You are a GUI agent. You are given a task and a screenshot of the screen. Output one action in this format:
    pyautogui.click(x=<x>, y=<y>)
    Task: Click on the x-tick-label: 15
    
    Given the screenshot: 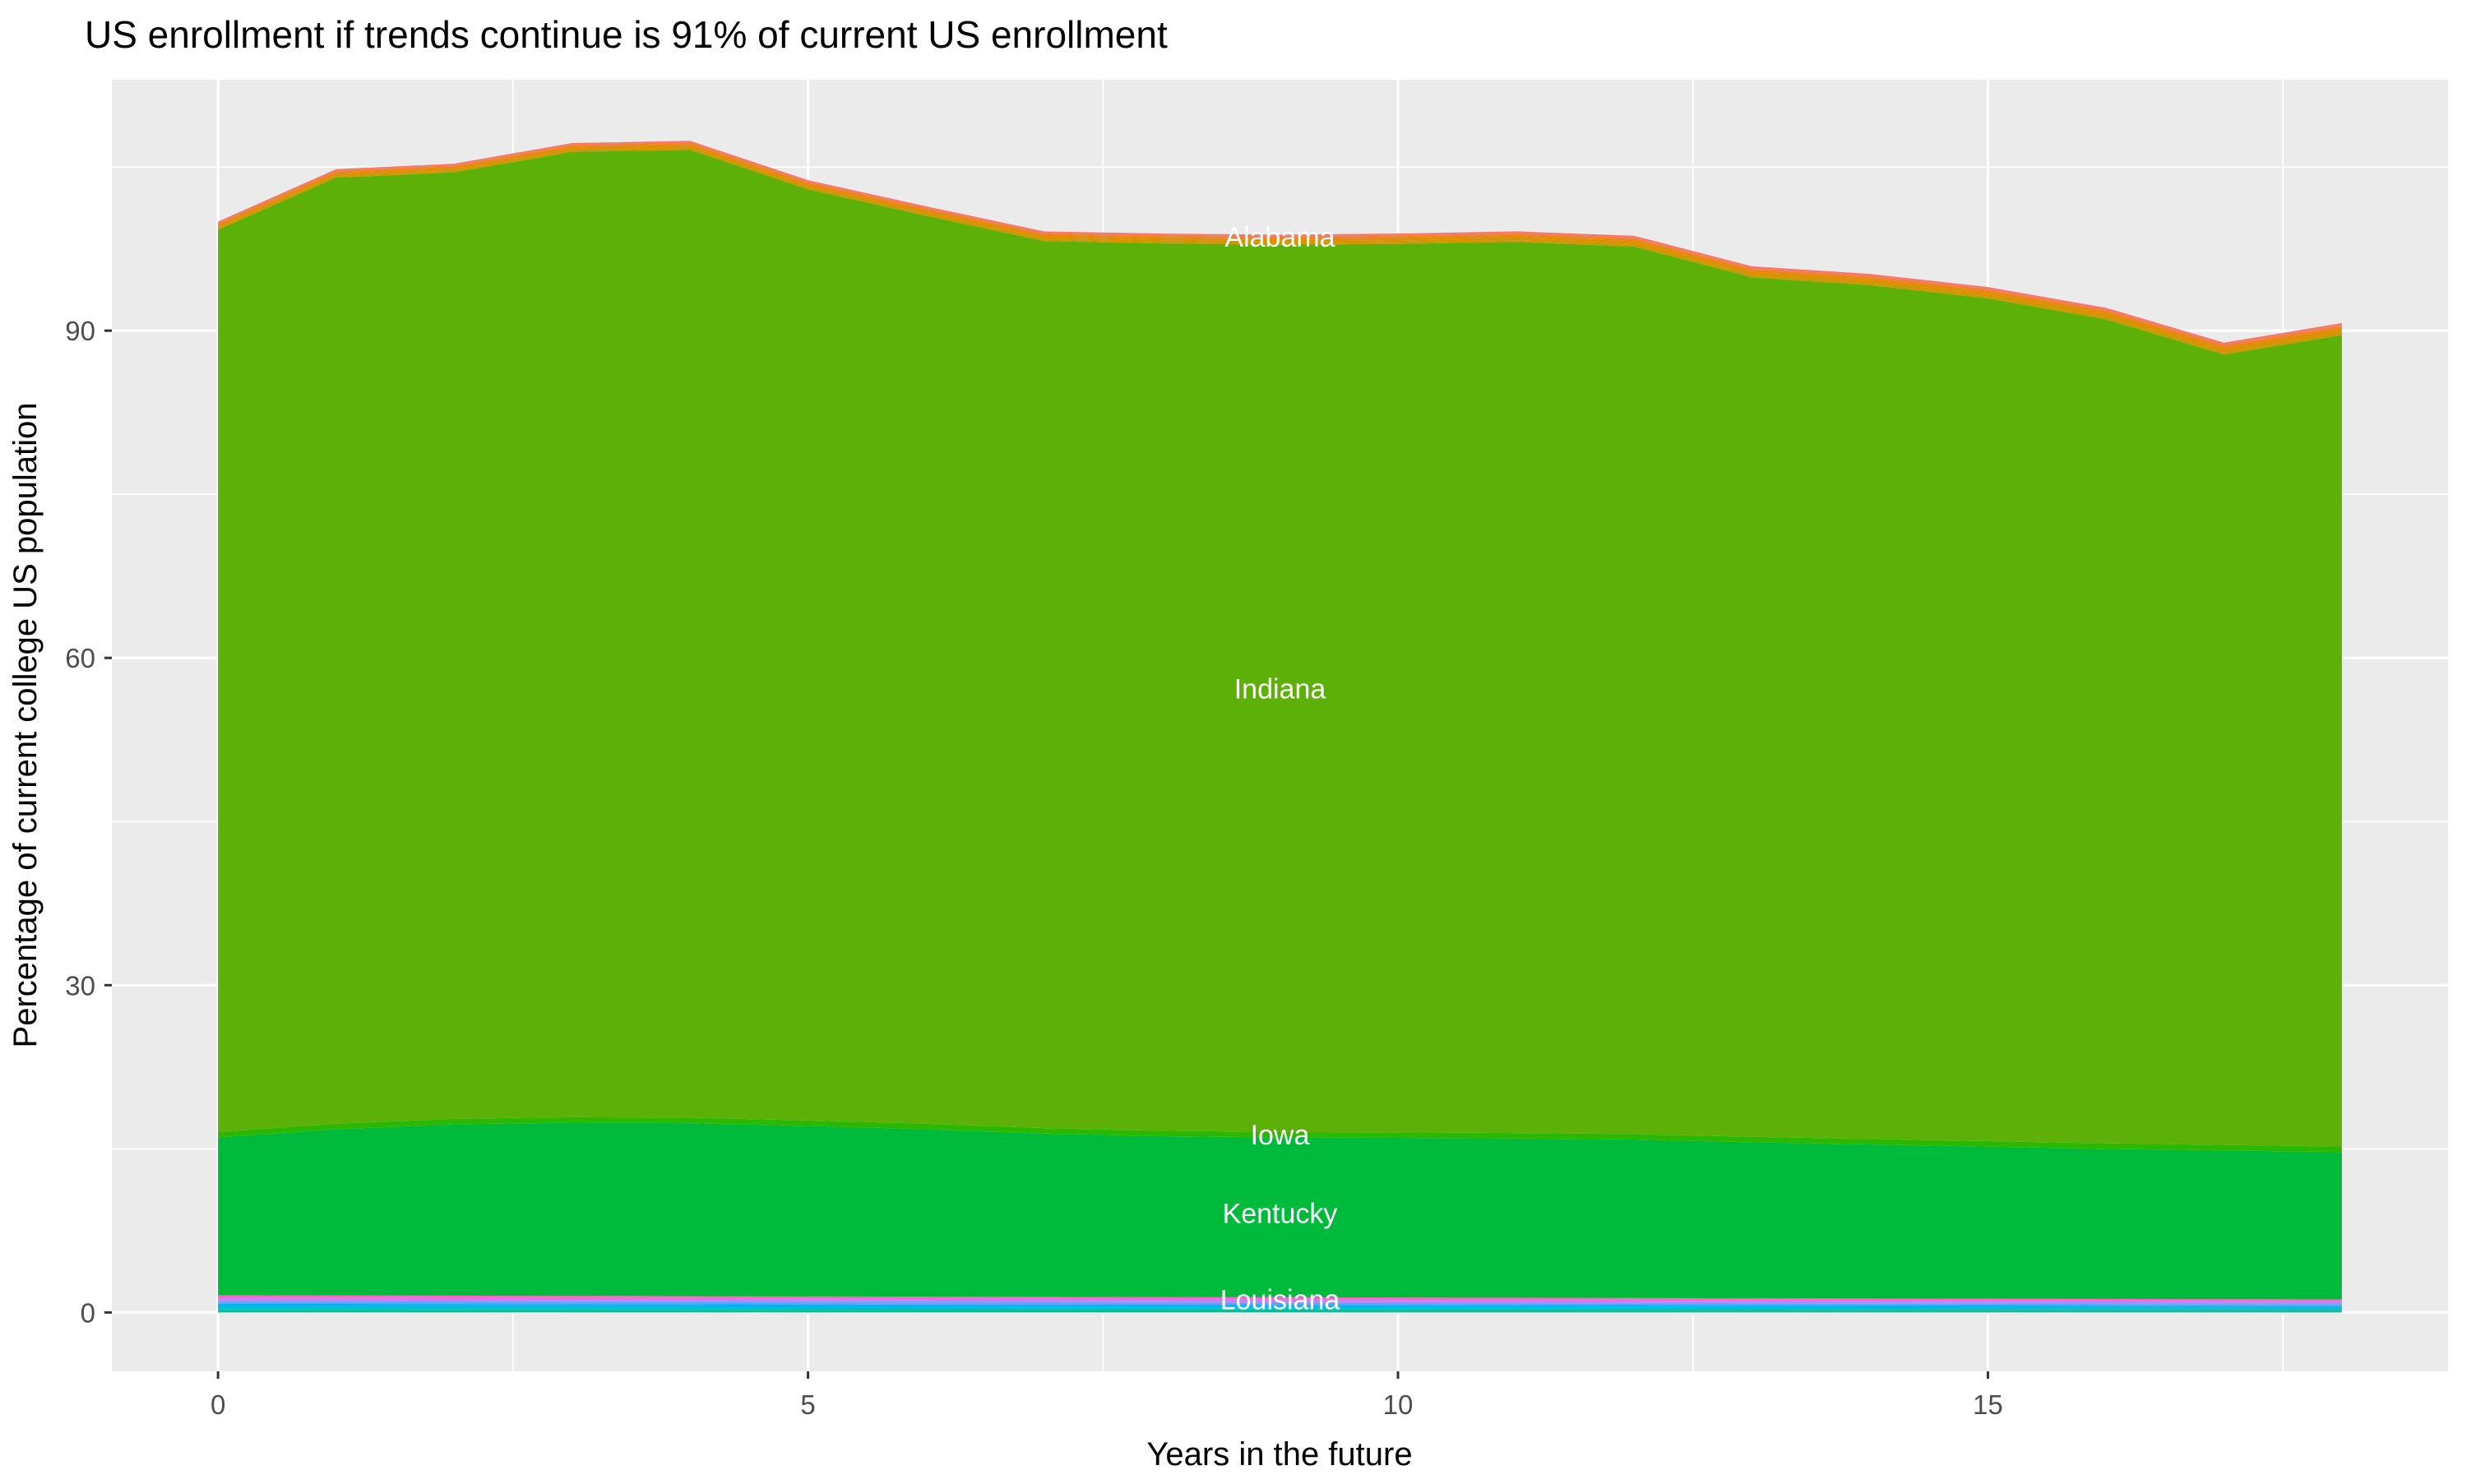 What is the action you would take?
    pyautogui.click(x=1988, y=1405)
    